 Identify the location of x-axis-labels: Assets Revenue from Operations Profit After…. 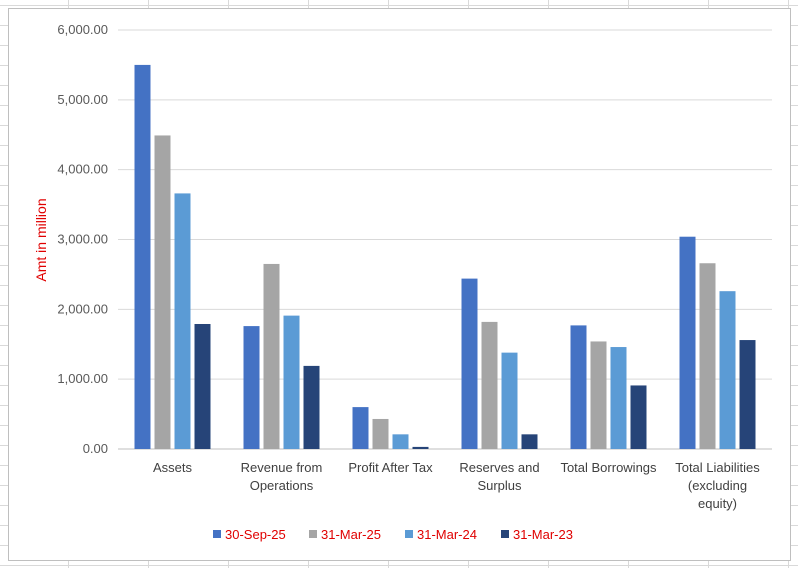
(456, 485).